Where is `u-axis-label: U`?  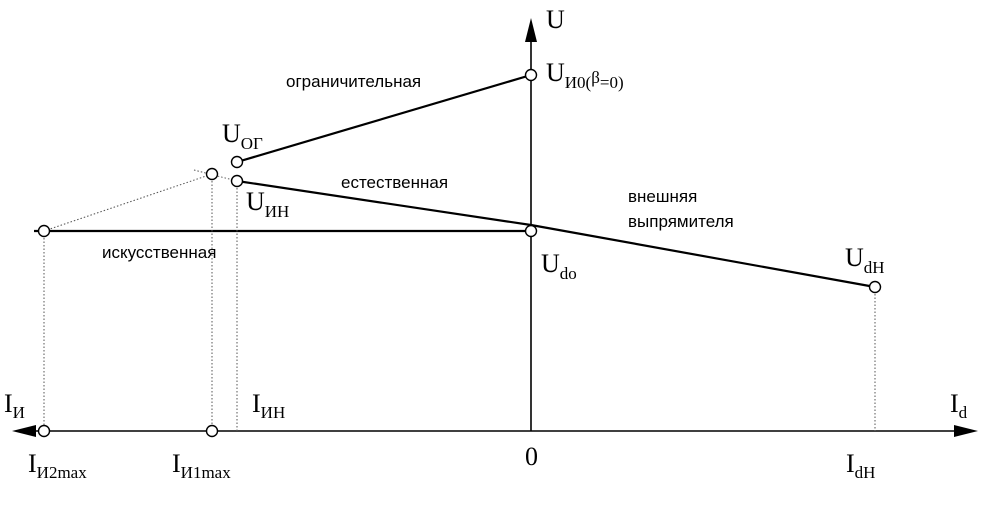 u-axis-label: U is located at coordinates (555, 19).